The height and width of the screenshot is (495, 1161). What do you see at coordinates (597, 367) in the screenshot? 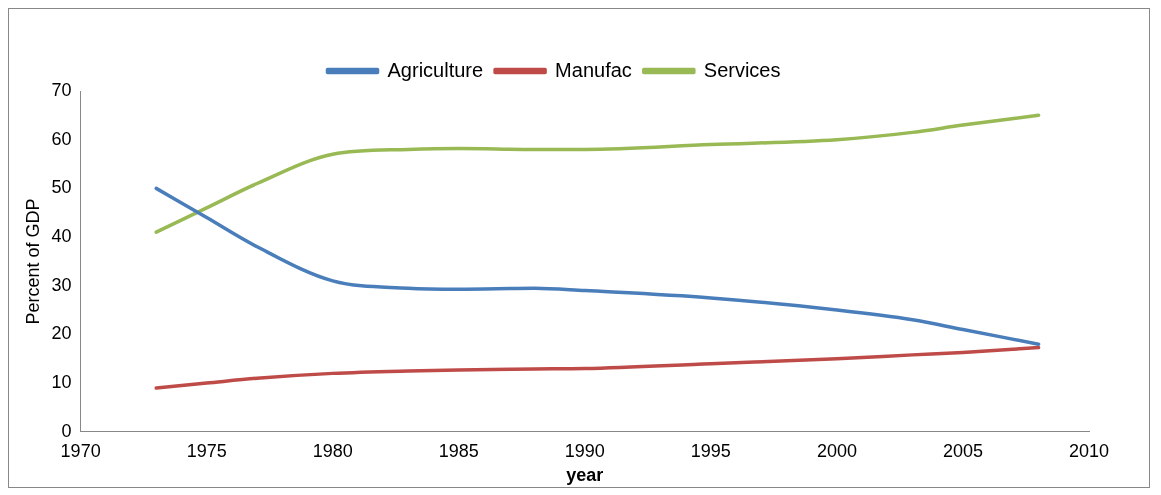
I see `line-series` at bounding box center [597, 367].